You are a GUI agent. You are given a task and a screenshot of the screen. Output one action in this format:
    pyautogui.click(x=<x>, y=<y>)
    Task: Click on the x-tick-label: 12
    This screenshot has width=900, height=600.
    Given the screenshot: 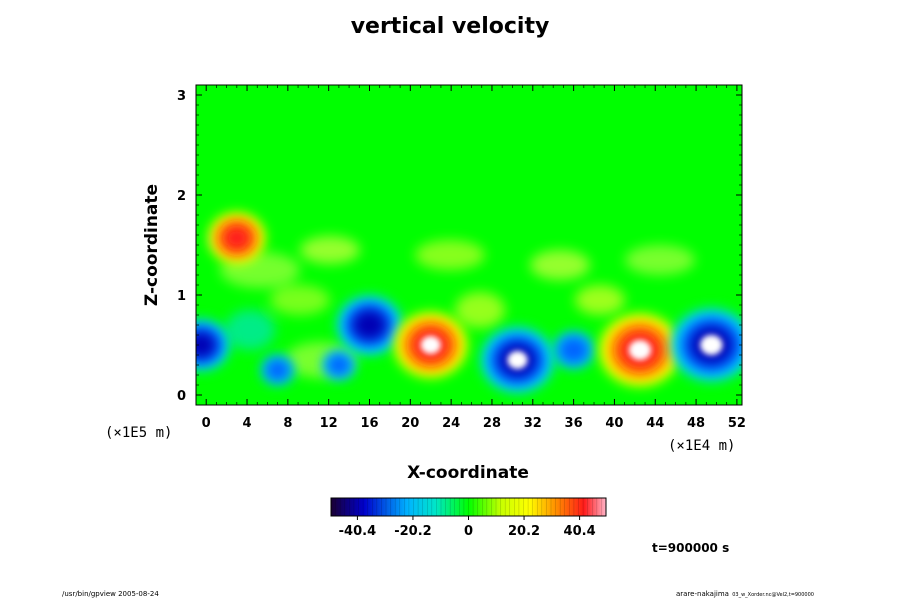 What is the action you would take?
    pyautogui.click(x=329, y=423)
    